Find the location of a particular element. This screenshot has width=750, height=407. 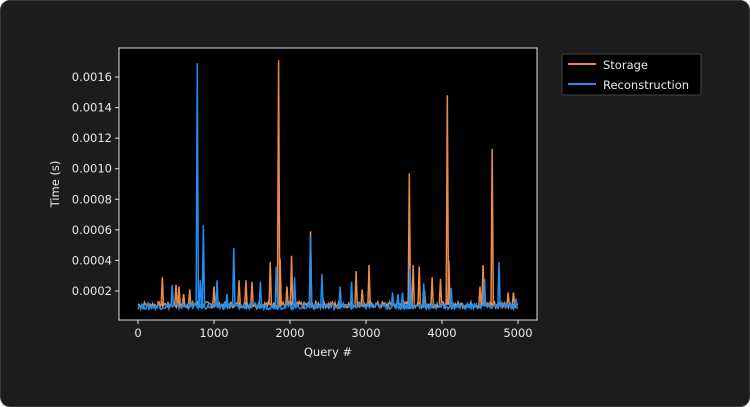

y-axis-label: Time (s) is located at coordinates (55, 185).